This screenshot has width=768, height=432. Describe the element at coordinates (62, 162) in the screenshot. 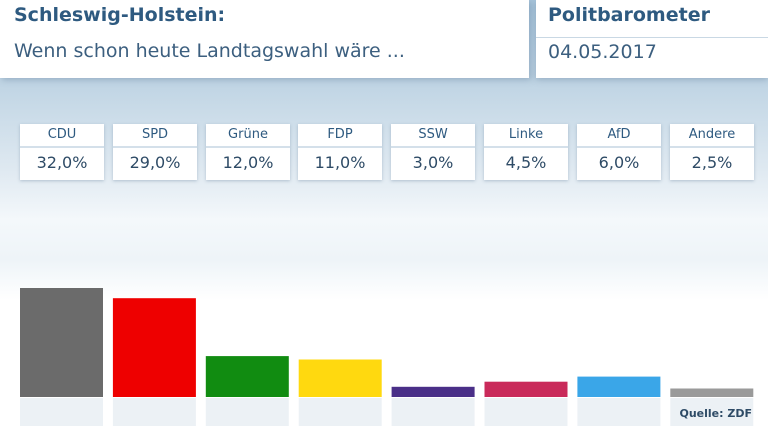

I see `party-value: 32,0%` at that location.